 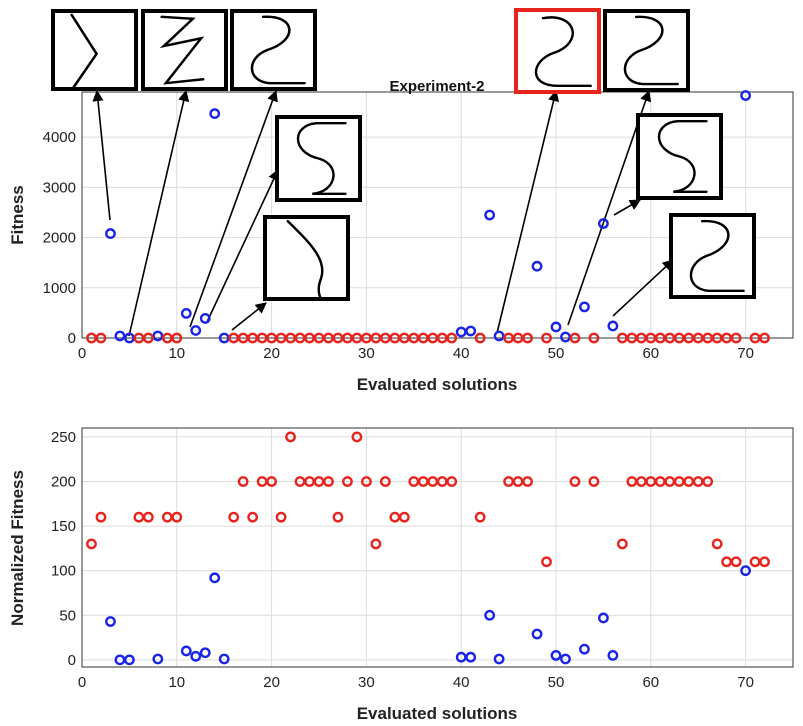 What do you see at coordinates (271, 353) in the screenshot?
I see `top-x-tick-label: 20` at bounding box center [271, 353].